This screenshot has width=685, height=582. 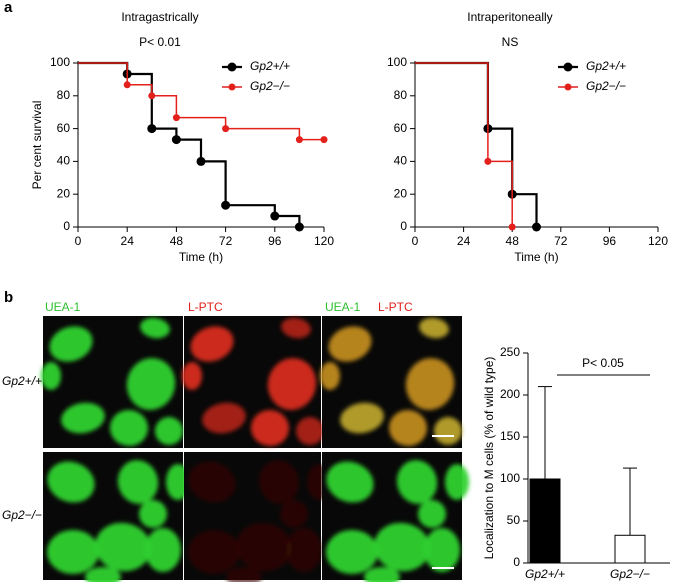 I want to click on y-tick-label: 0, so click(x=403, y=226).